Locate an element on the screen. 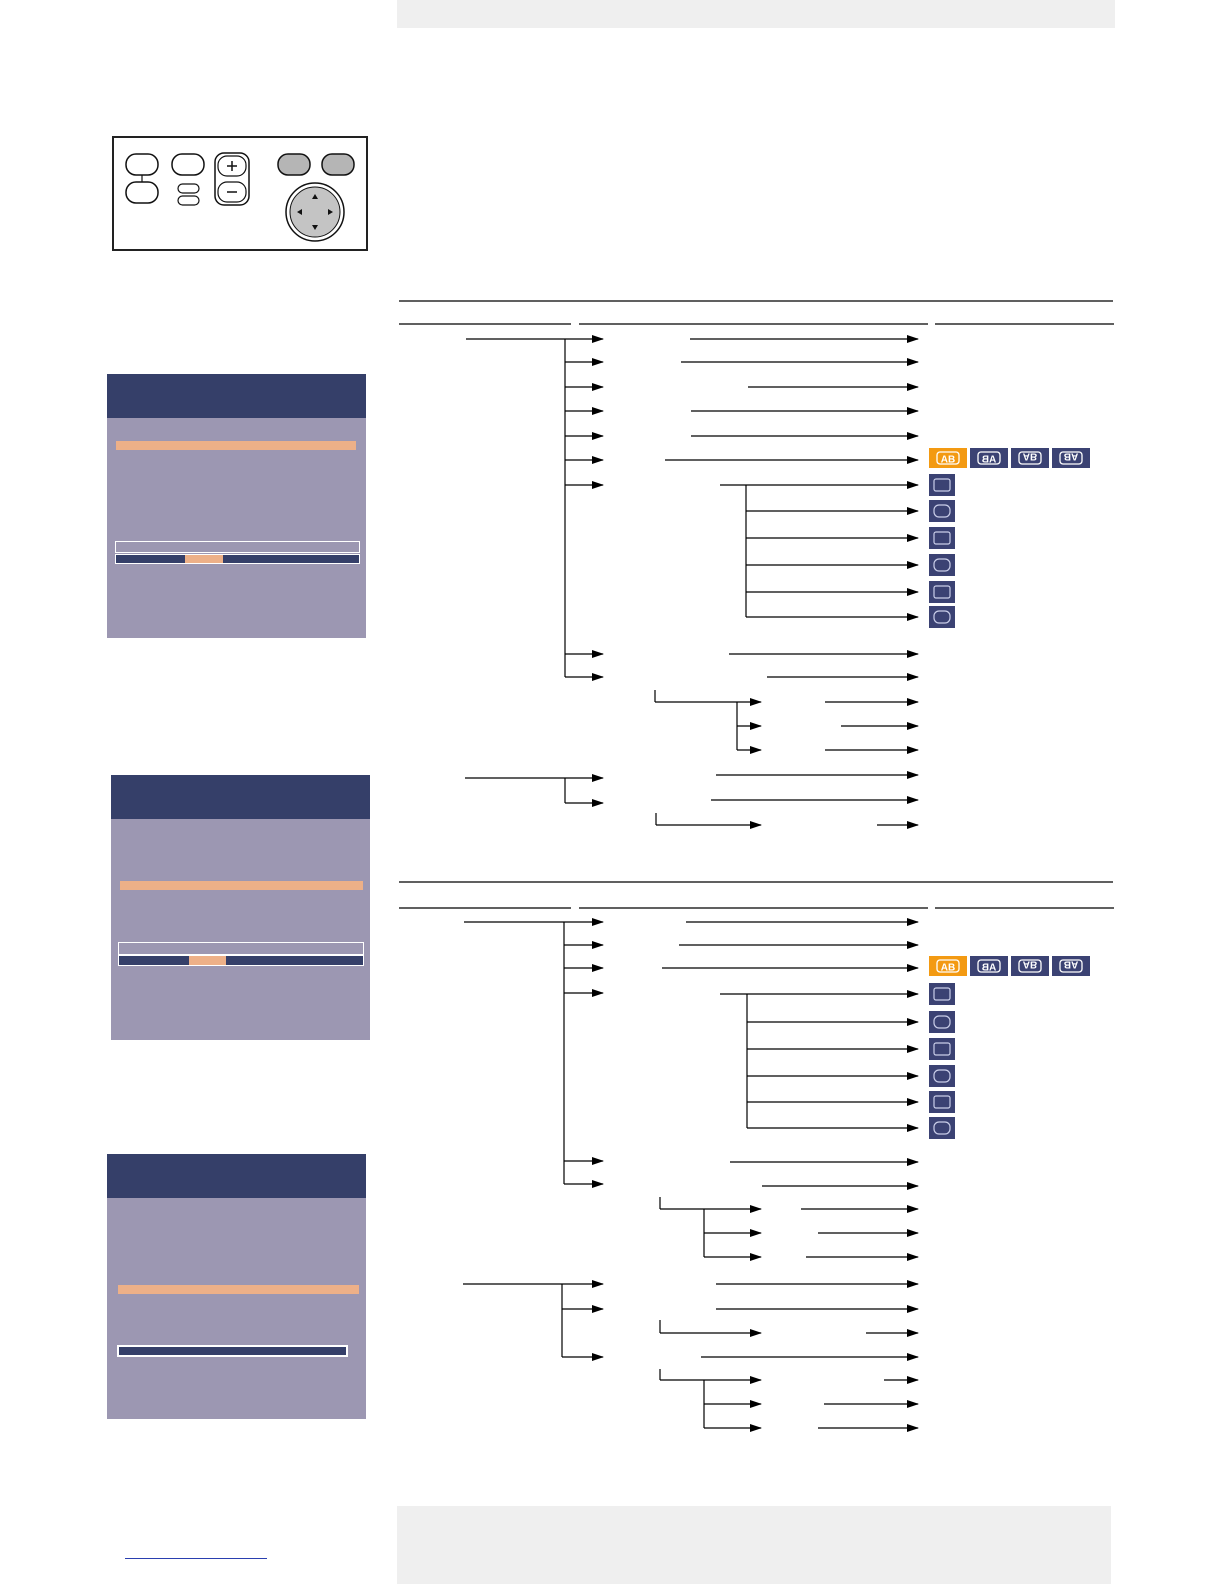 This screenshot has width=1224, height=1584. arrow-right-icon is located at coordinates (330, 212).